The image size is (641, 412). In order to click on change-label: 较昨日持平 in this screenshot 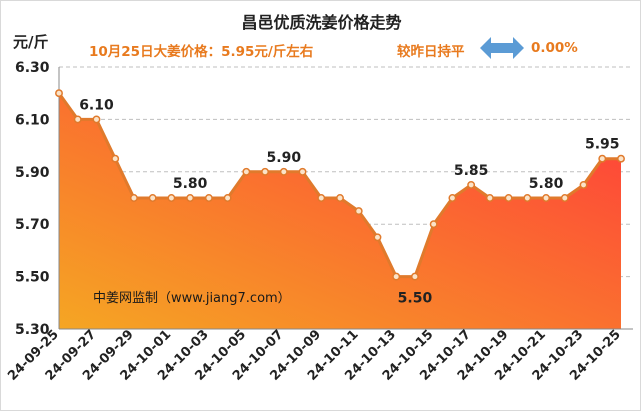, I will do `click(431, 52)`.